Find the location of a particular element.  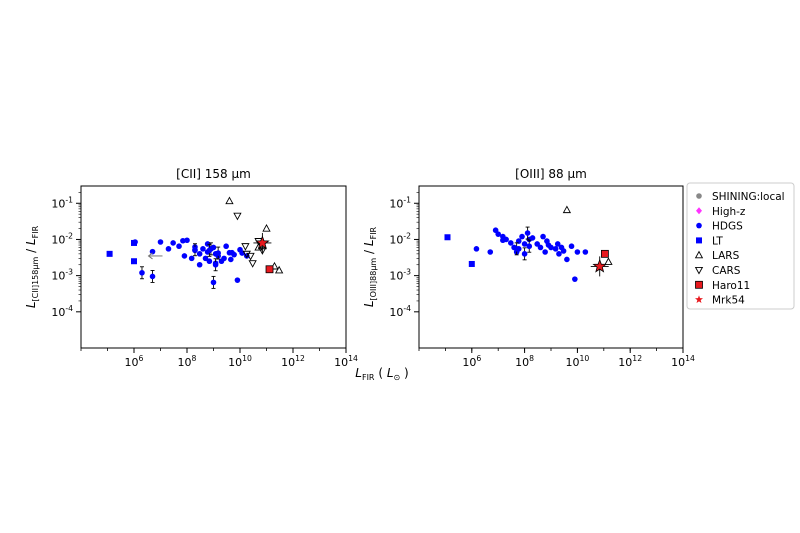

legend-label: SHINING:local is located at coordinates (748, 197).